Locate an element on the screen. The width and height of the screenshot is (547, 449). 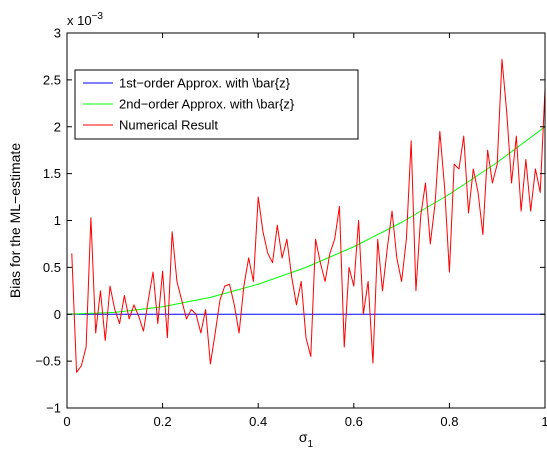
y-tick-label: −1 is located at coordinates (53, 408).